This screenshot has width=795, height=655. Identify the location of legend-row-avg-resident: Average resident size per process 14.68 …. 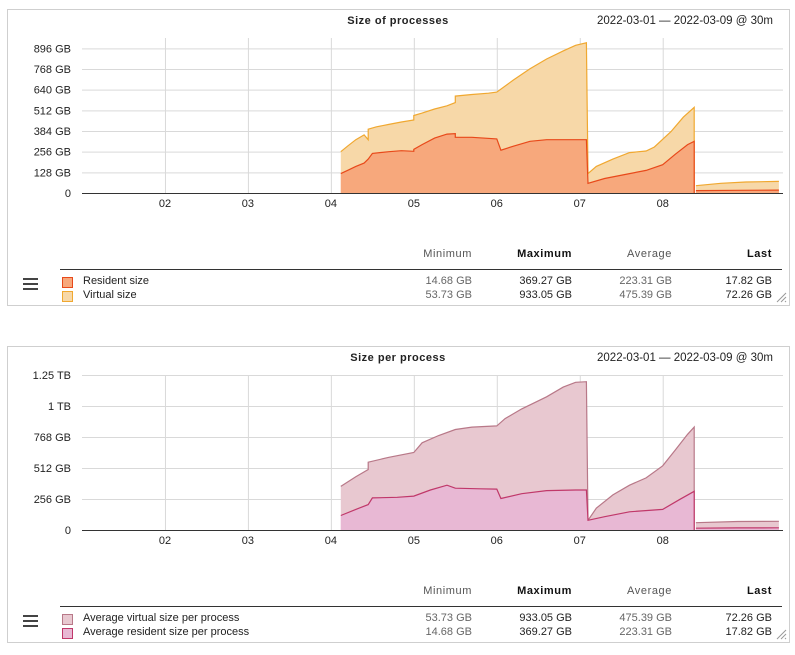
(398, 633).